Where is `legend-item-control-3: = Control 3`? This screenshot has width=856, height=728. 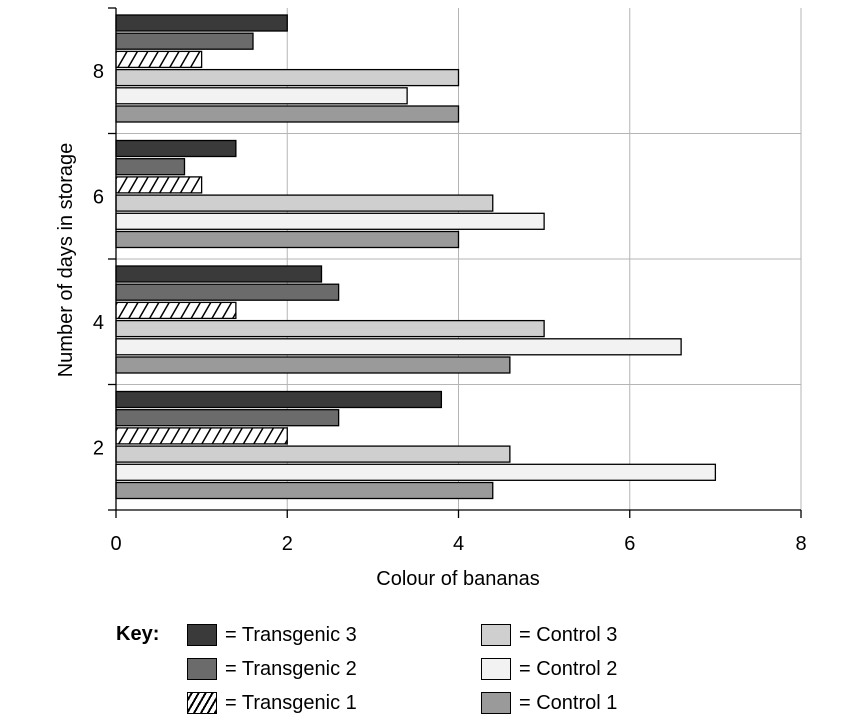 legend-item-control-3: = Control 3 is located at coordinates (549, 635).